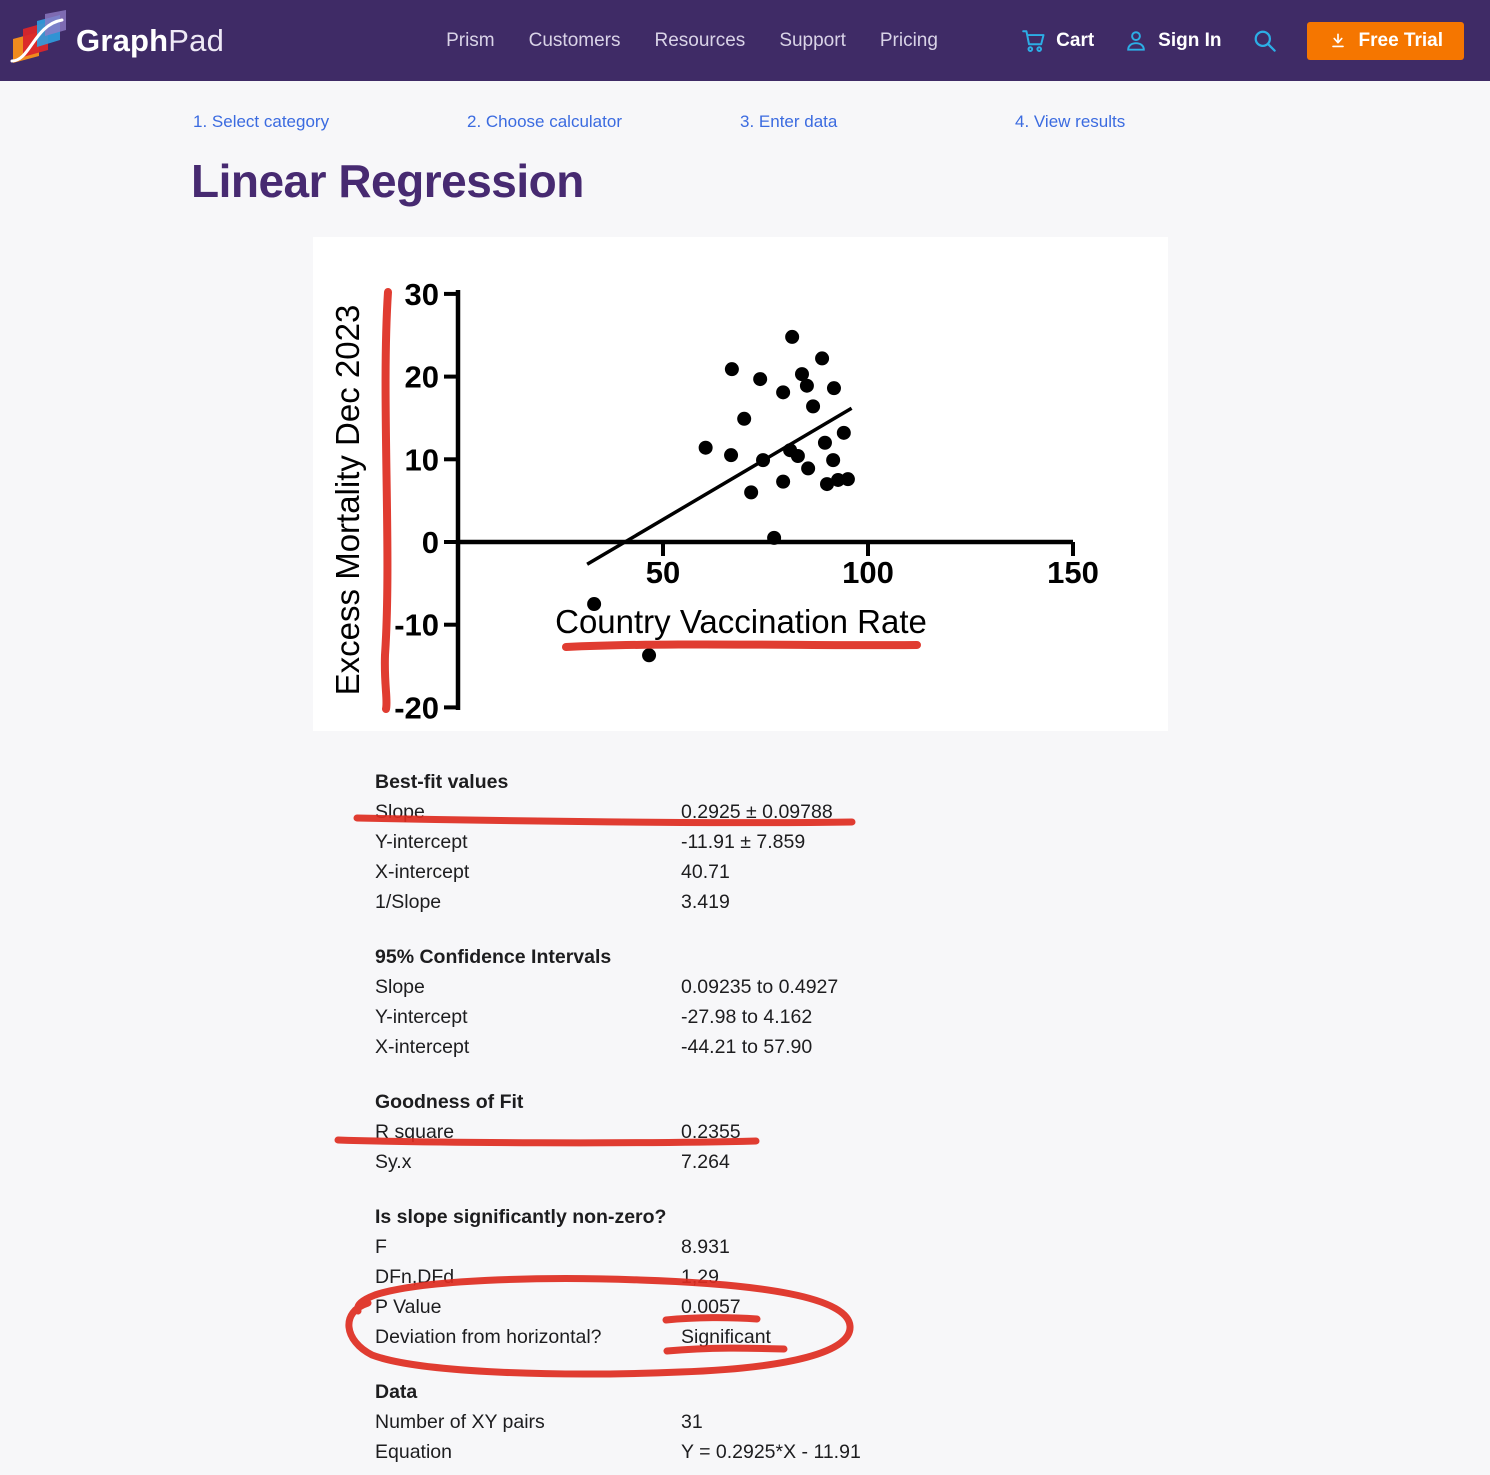  Describe the element at coordinates (1034, 41) in the screenshot. I see `cart-icon` at that location.